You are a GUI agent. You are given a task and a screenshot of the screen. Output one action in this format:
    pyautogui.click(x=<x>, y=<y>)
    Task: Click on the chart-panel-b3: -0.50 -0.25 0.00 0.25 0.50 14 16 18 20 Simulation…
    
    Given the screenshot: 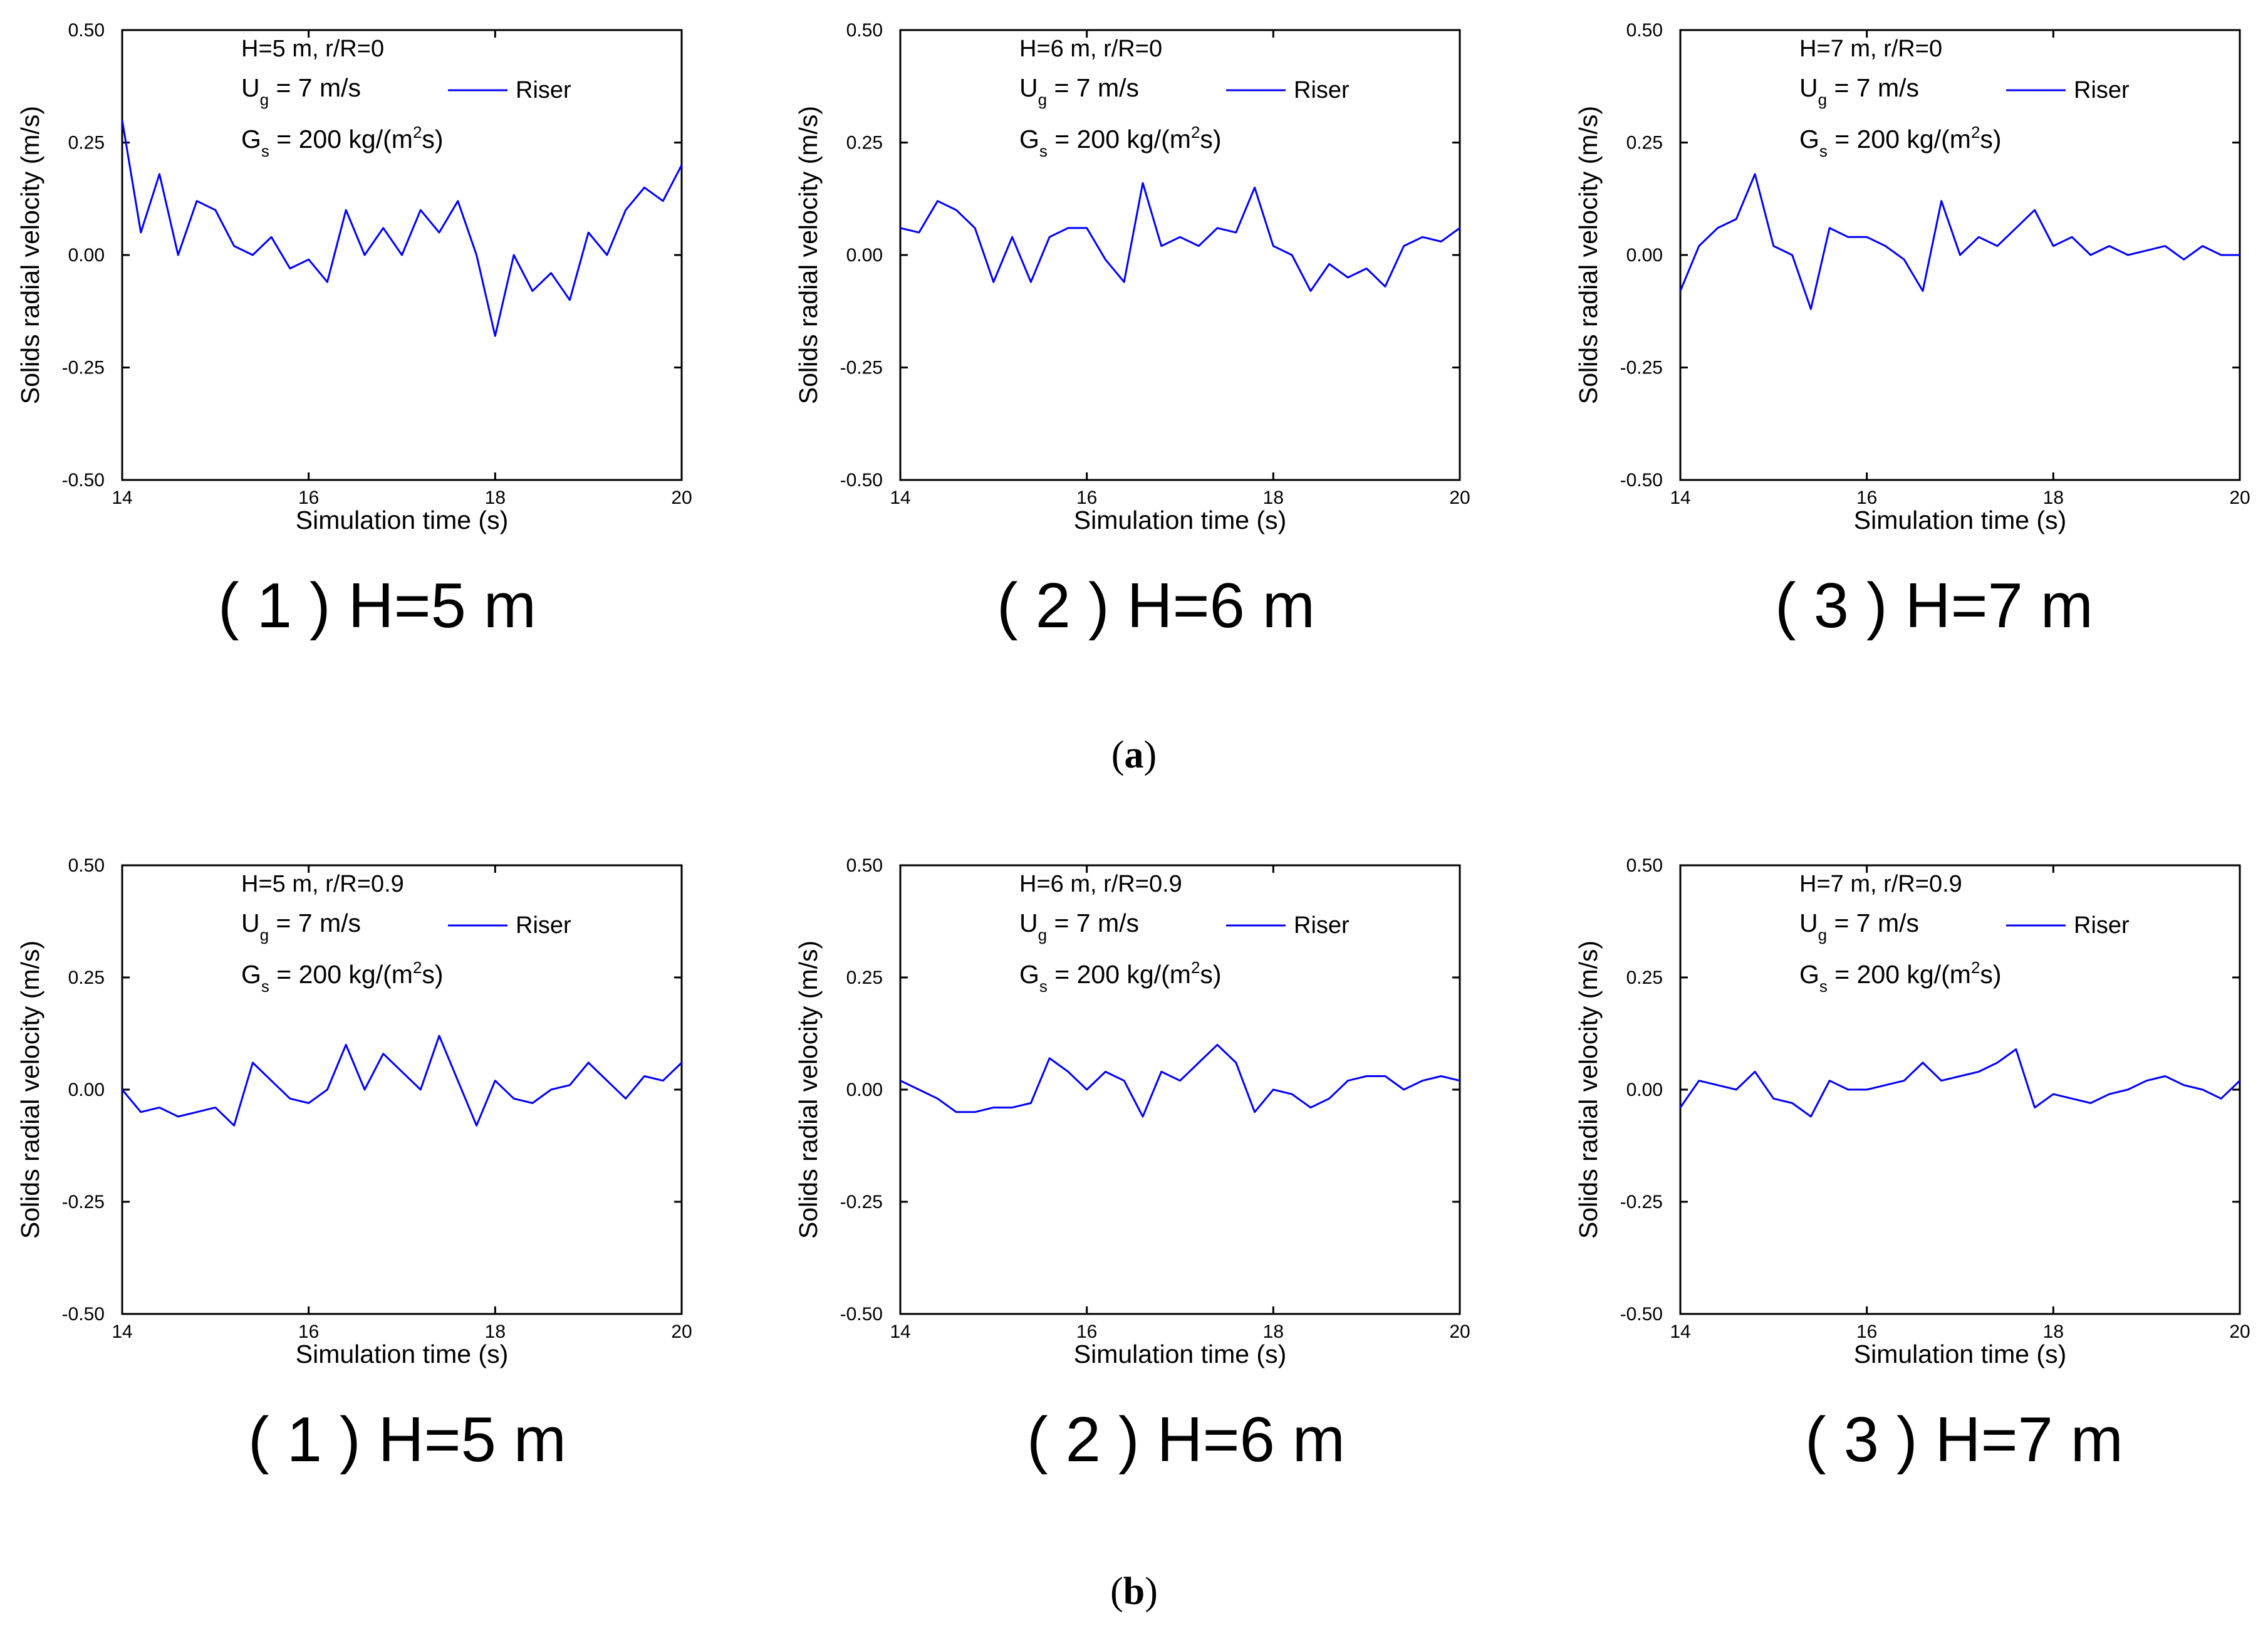 What is the action you would take?
    pyautogui.click(x=1912, y=1165)
    